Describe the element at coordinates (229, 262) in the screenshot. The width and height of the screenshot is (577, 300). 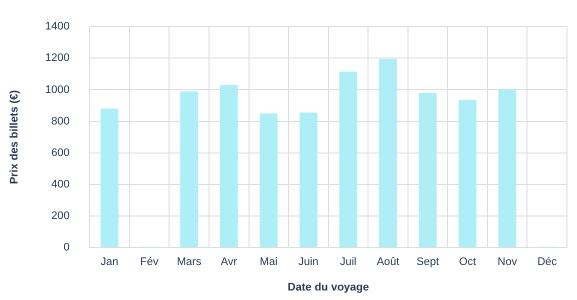
I see `x-tick-label: Avr` at that location.